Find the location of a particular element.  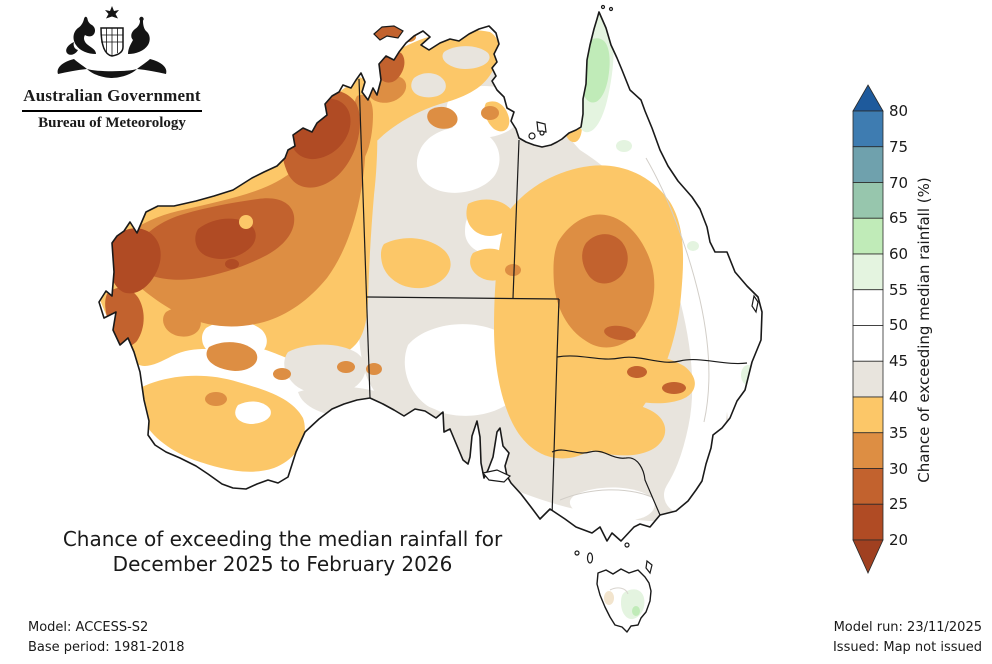

contour-line-east is located at coordinates (677, 290).